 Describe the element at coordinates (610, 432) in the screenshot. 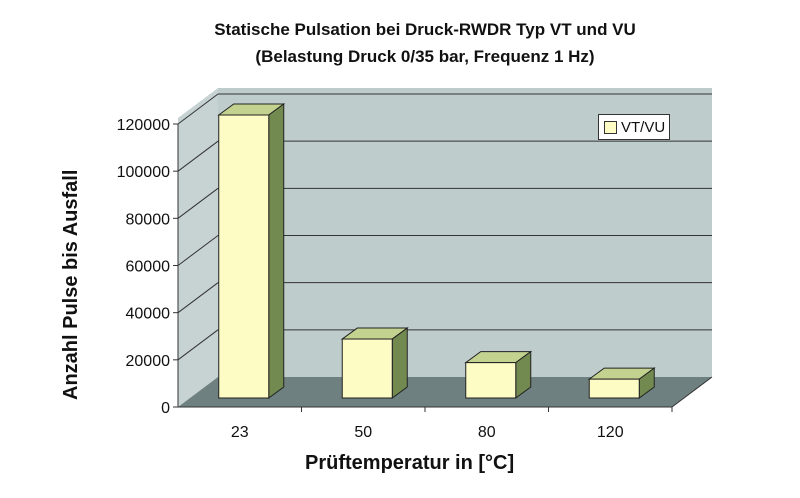

I see `x-tick-label: 120` at that location.